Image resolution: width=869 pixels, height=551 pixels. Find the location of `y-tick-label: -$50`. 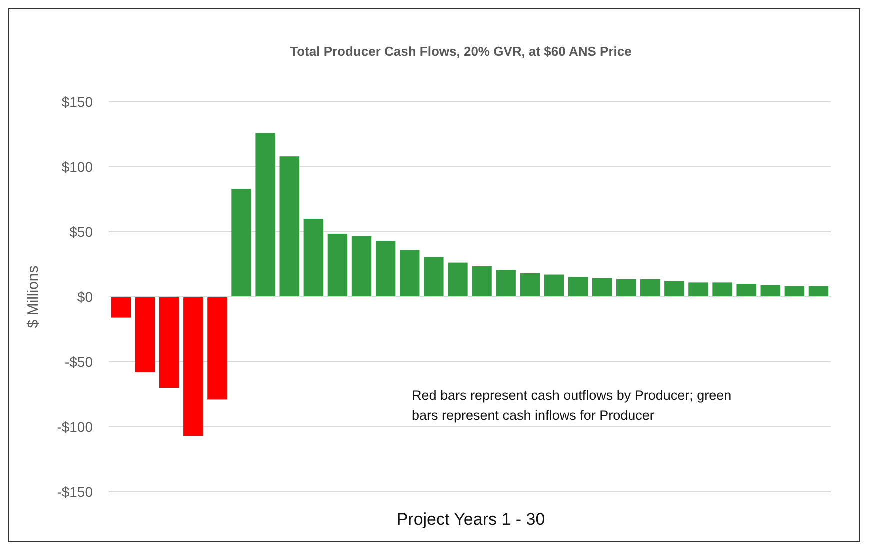

y-tick-label: -$50 is located at coordinates (79, 362).